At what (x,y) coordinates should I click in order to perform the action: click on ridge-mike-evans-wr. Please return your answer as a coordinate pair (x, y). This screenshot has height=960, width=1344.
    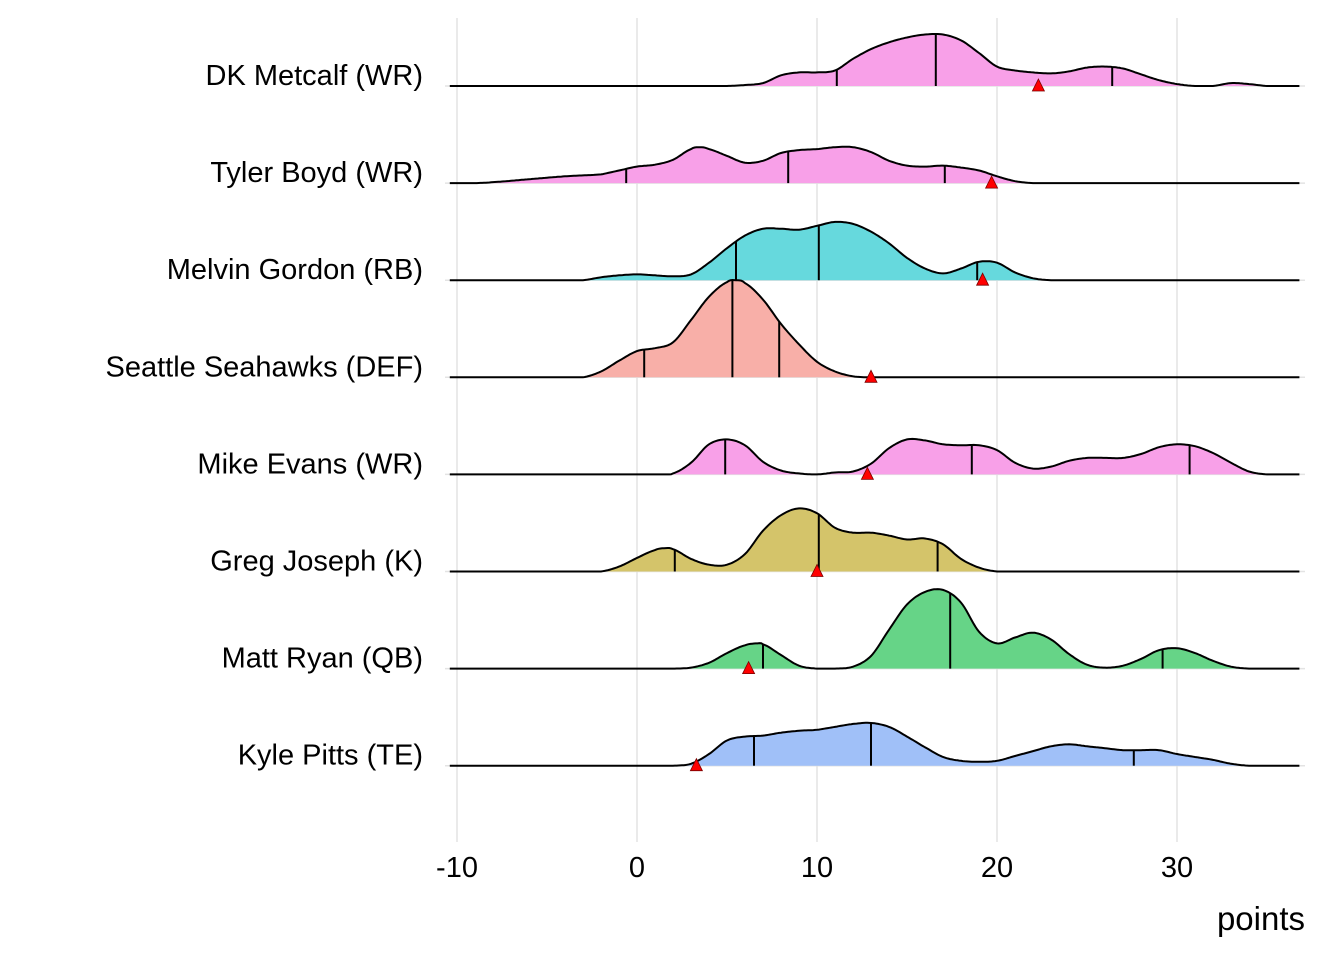
    Looking at the image, I should click on (874, 458).